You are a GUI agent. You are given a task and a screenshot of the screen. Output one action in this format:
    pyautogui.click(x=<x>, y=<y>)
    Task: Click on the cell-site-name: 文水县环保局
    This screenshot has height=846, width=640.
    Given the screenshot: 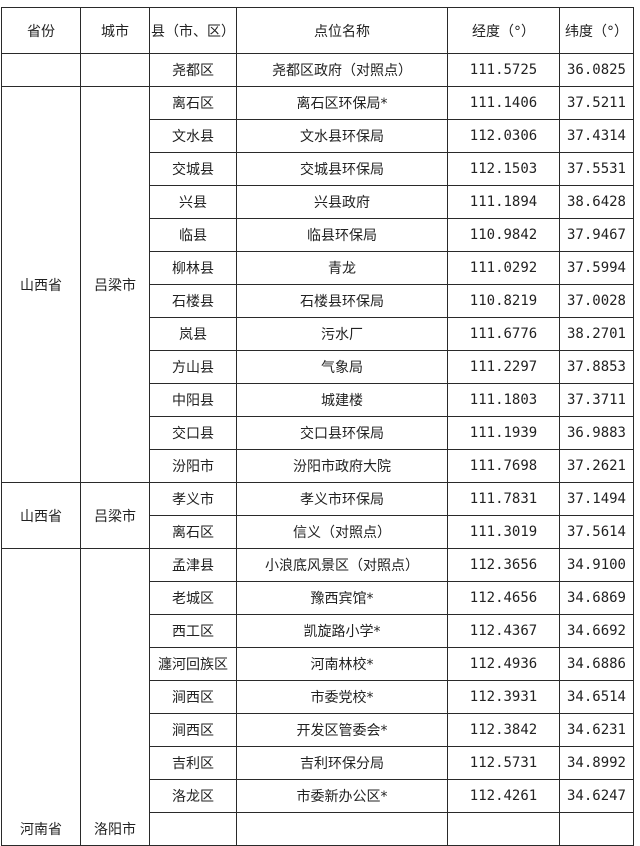 What is the action you would take?
    pyautogui.click(x=342, y=136)
    